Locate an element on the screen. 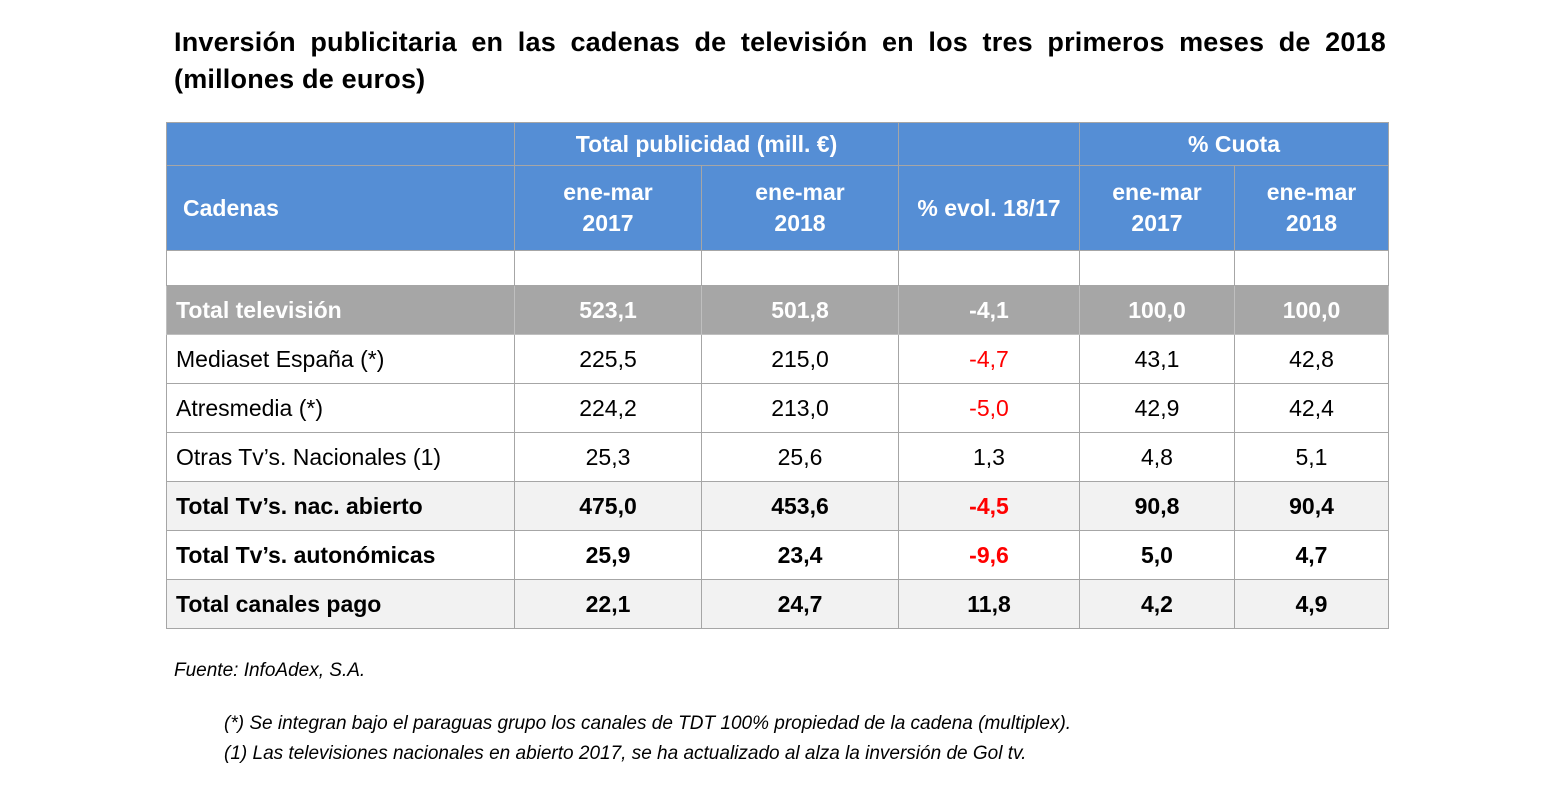 The width and height of the screenshot is (1548, 802). share-2017: 90,8 is located at coordinates (1157, 506).